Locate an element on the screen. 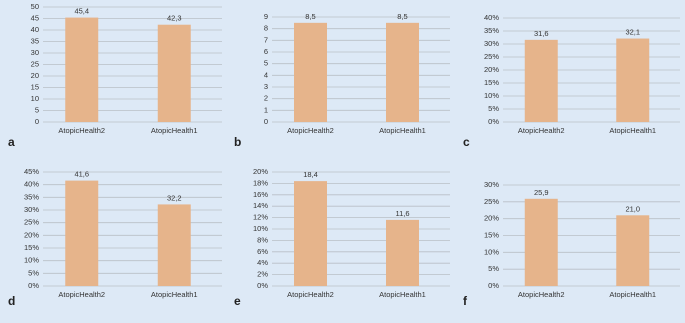 The height and width of the screenshot is (323, 685). y-tick-label: 6 is located at coordinates (266, 51).